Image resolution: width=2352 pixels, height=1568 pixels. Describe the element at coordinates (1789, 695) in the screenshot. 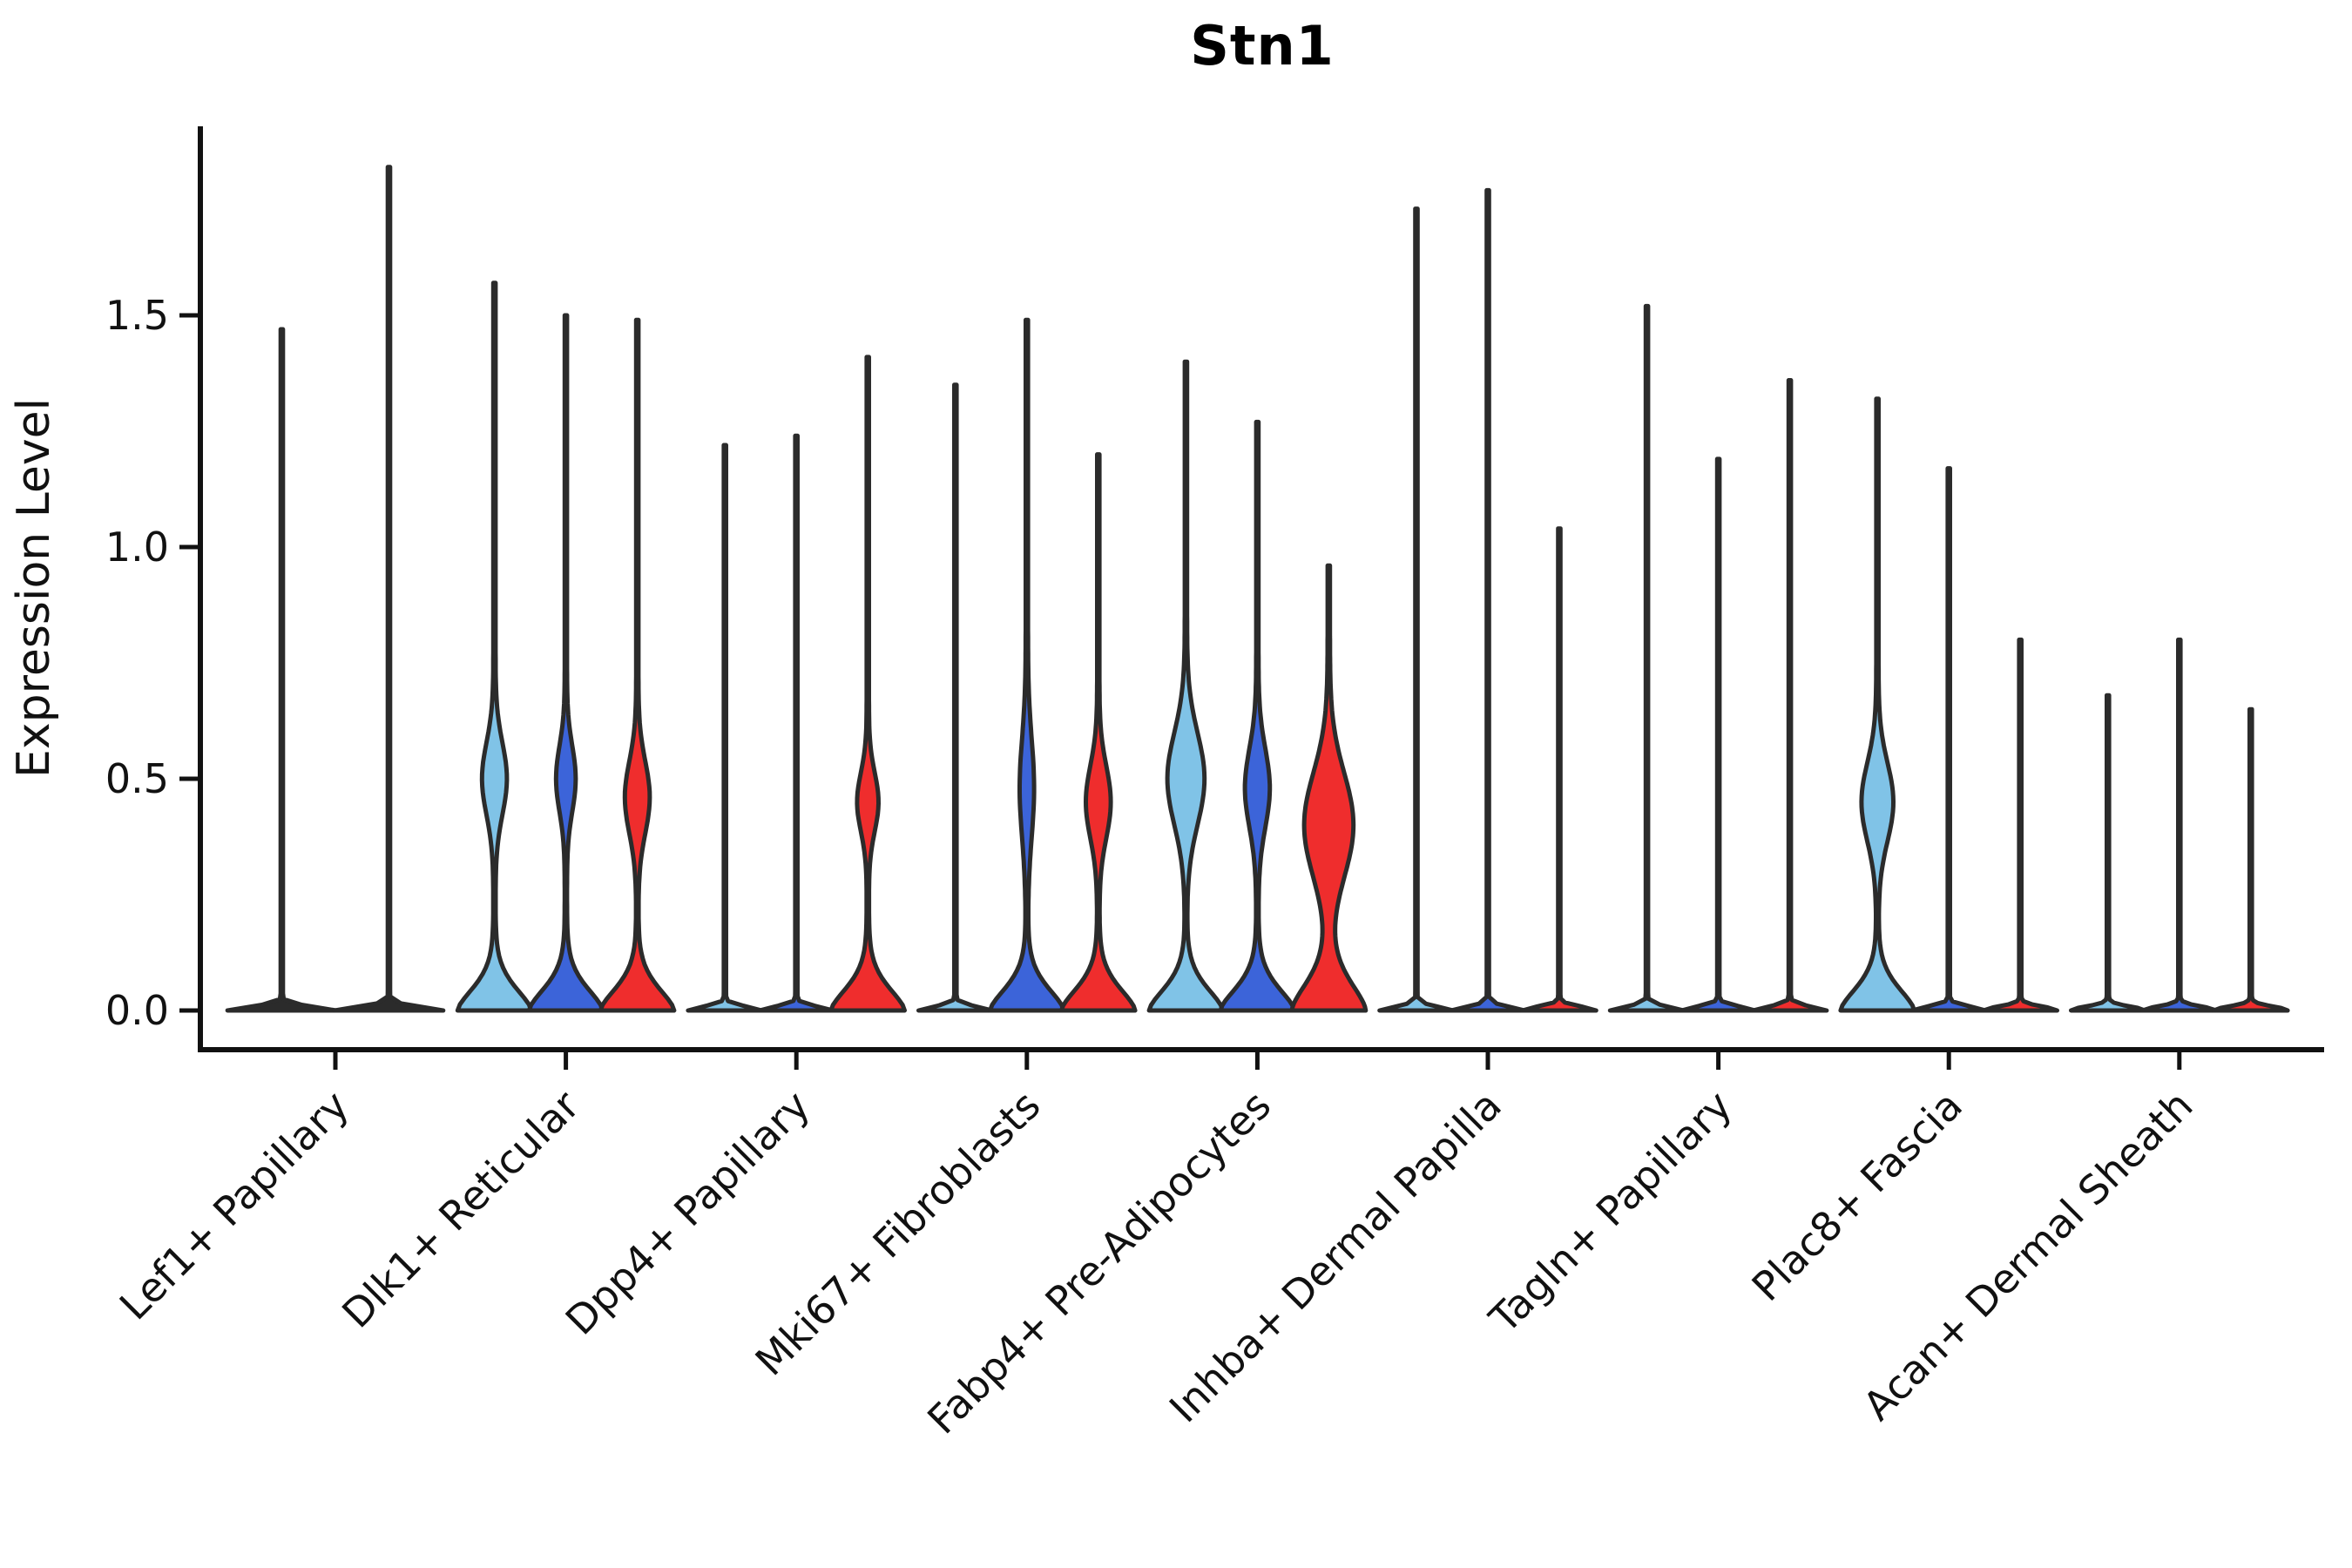

I see `violin-group7-v3` at that location.